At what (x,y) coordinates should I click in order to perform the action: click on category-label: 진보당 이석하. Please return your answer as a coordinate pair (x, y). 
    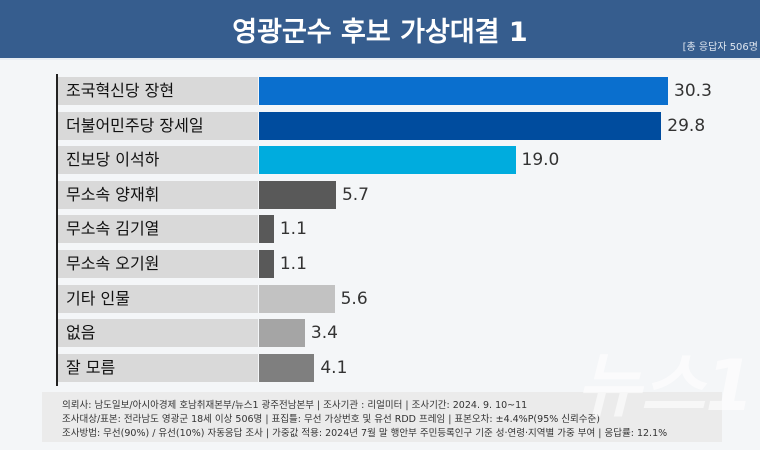
    Looking at the image, I should click on (158, 160).